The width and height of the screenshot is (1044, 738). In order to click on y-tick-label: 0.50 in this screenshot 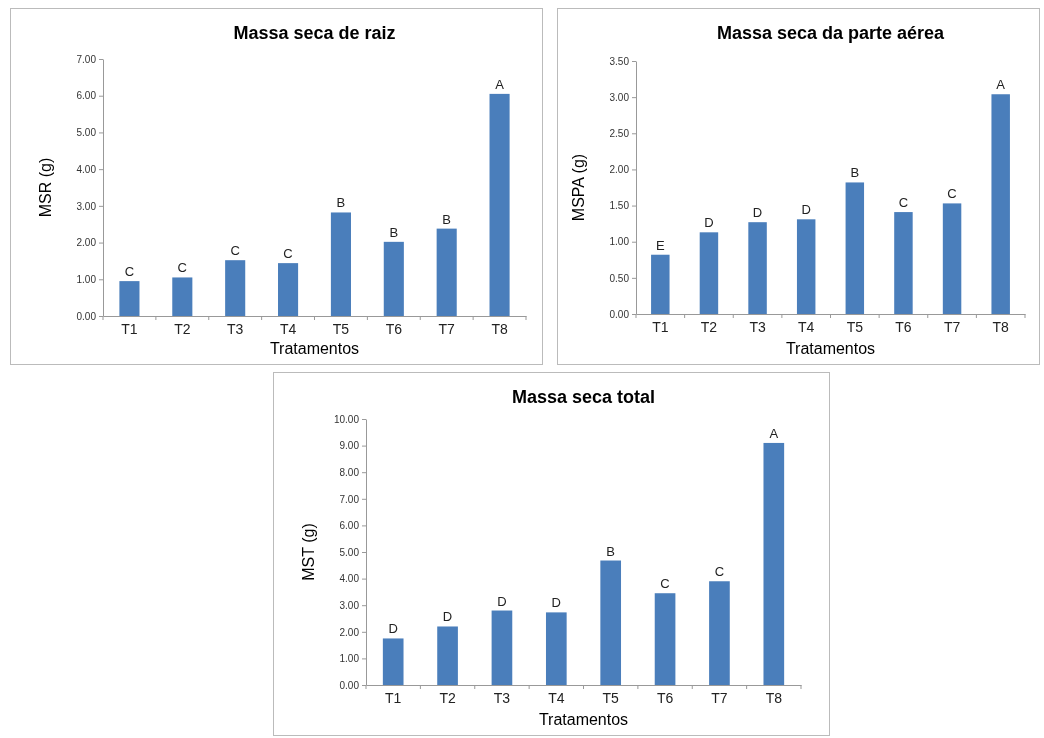, I will do `click(619, 278)`.